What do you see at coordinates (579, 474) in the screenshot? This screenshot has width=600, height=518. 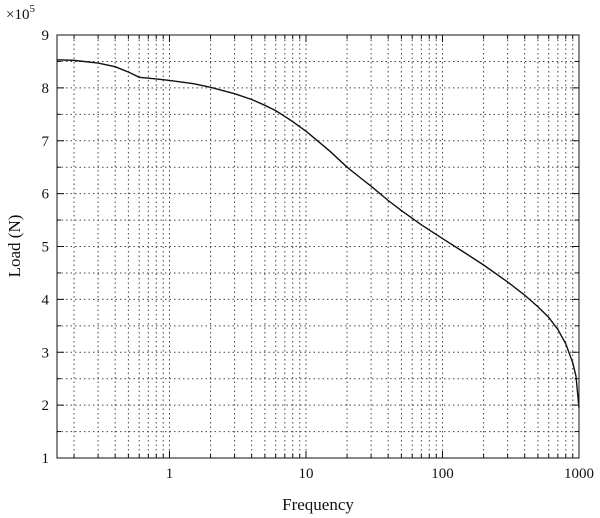 I see `x-tick-label: 1000` at bounding box center [579, 474].